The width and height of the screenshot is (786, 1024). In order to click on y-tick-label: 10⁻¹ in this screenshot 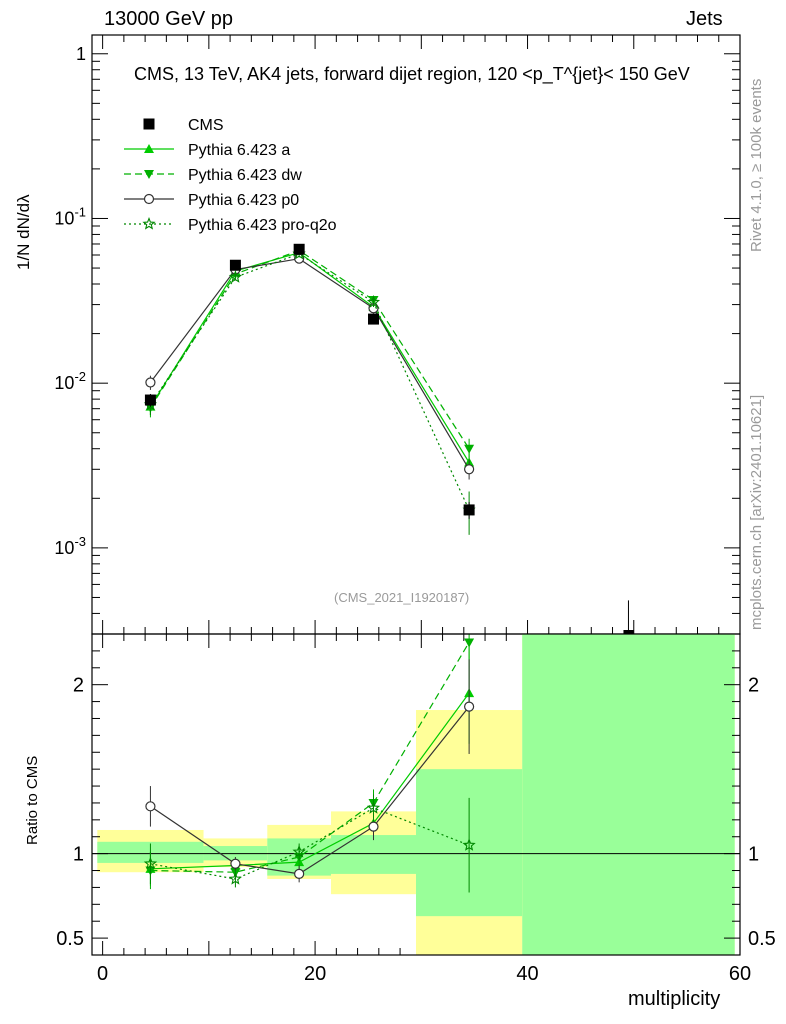, I will do `click(70, 216)`.